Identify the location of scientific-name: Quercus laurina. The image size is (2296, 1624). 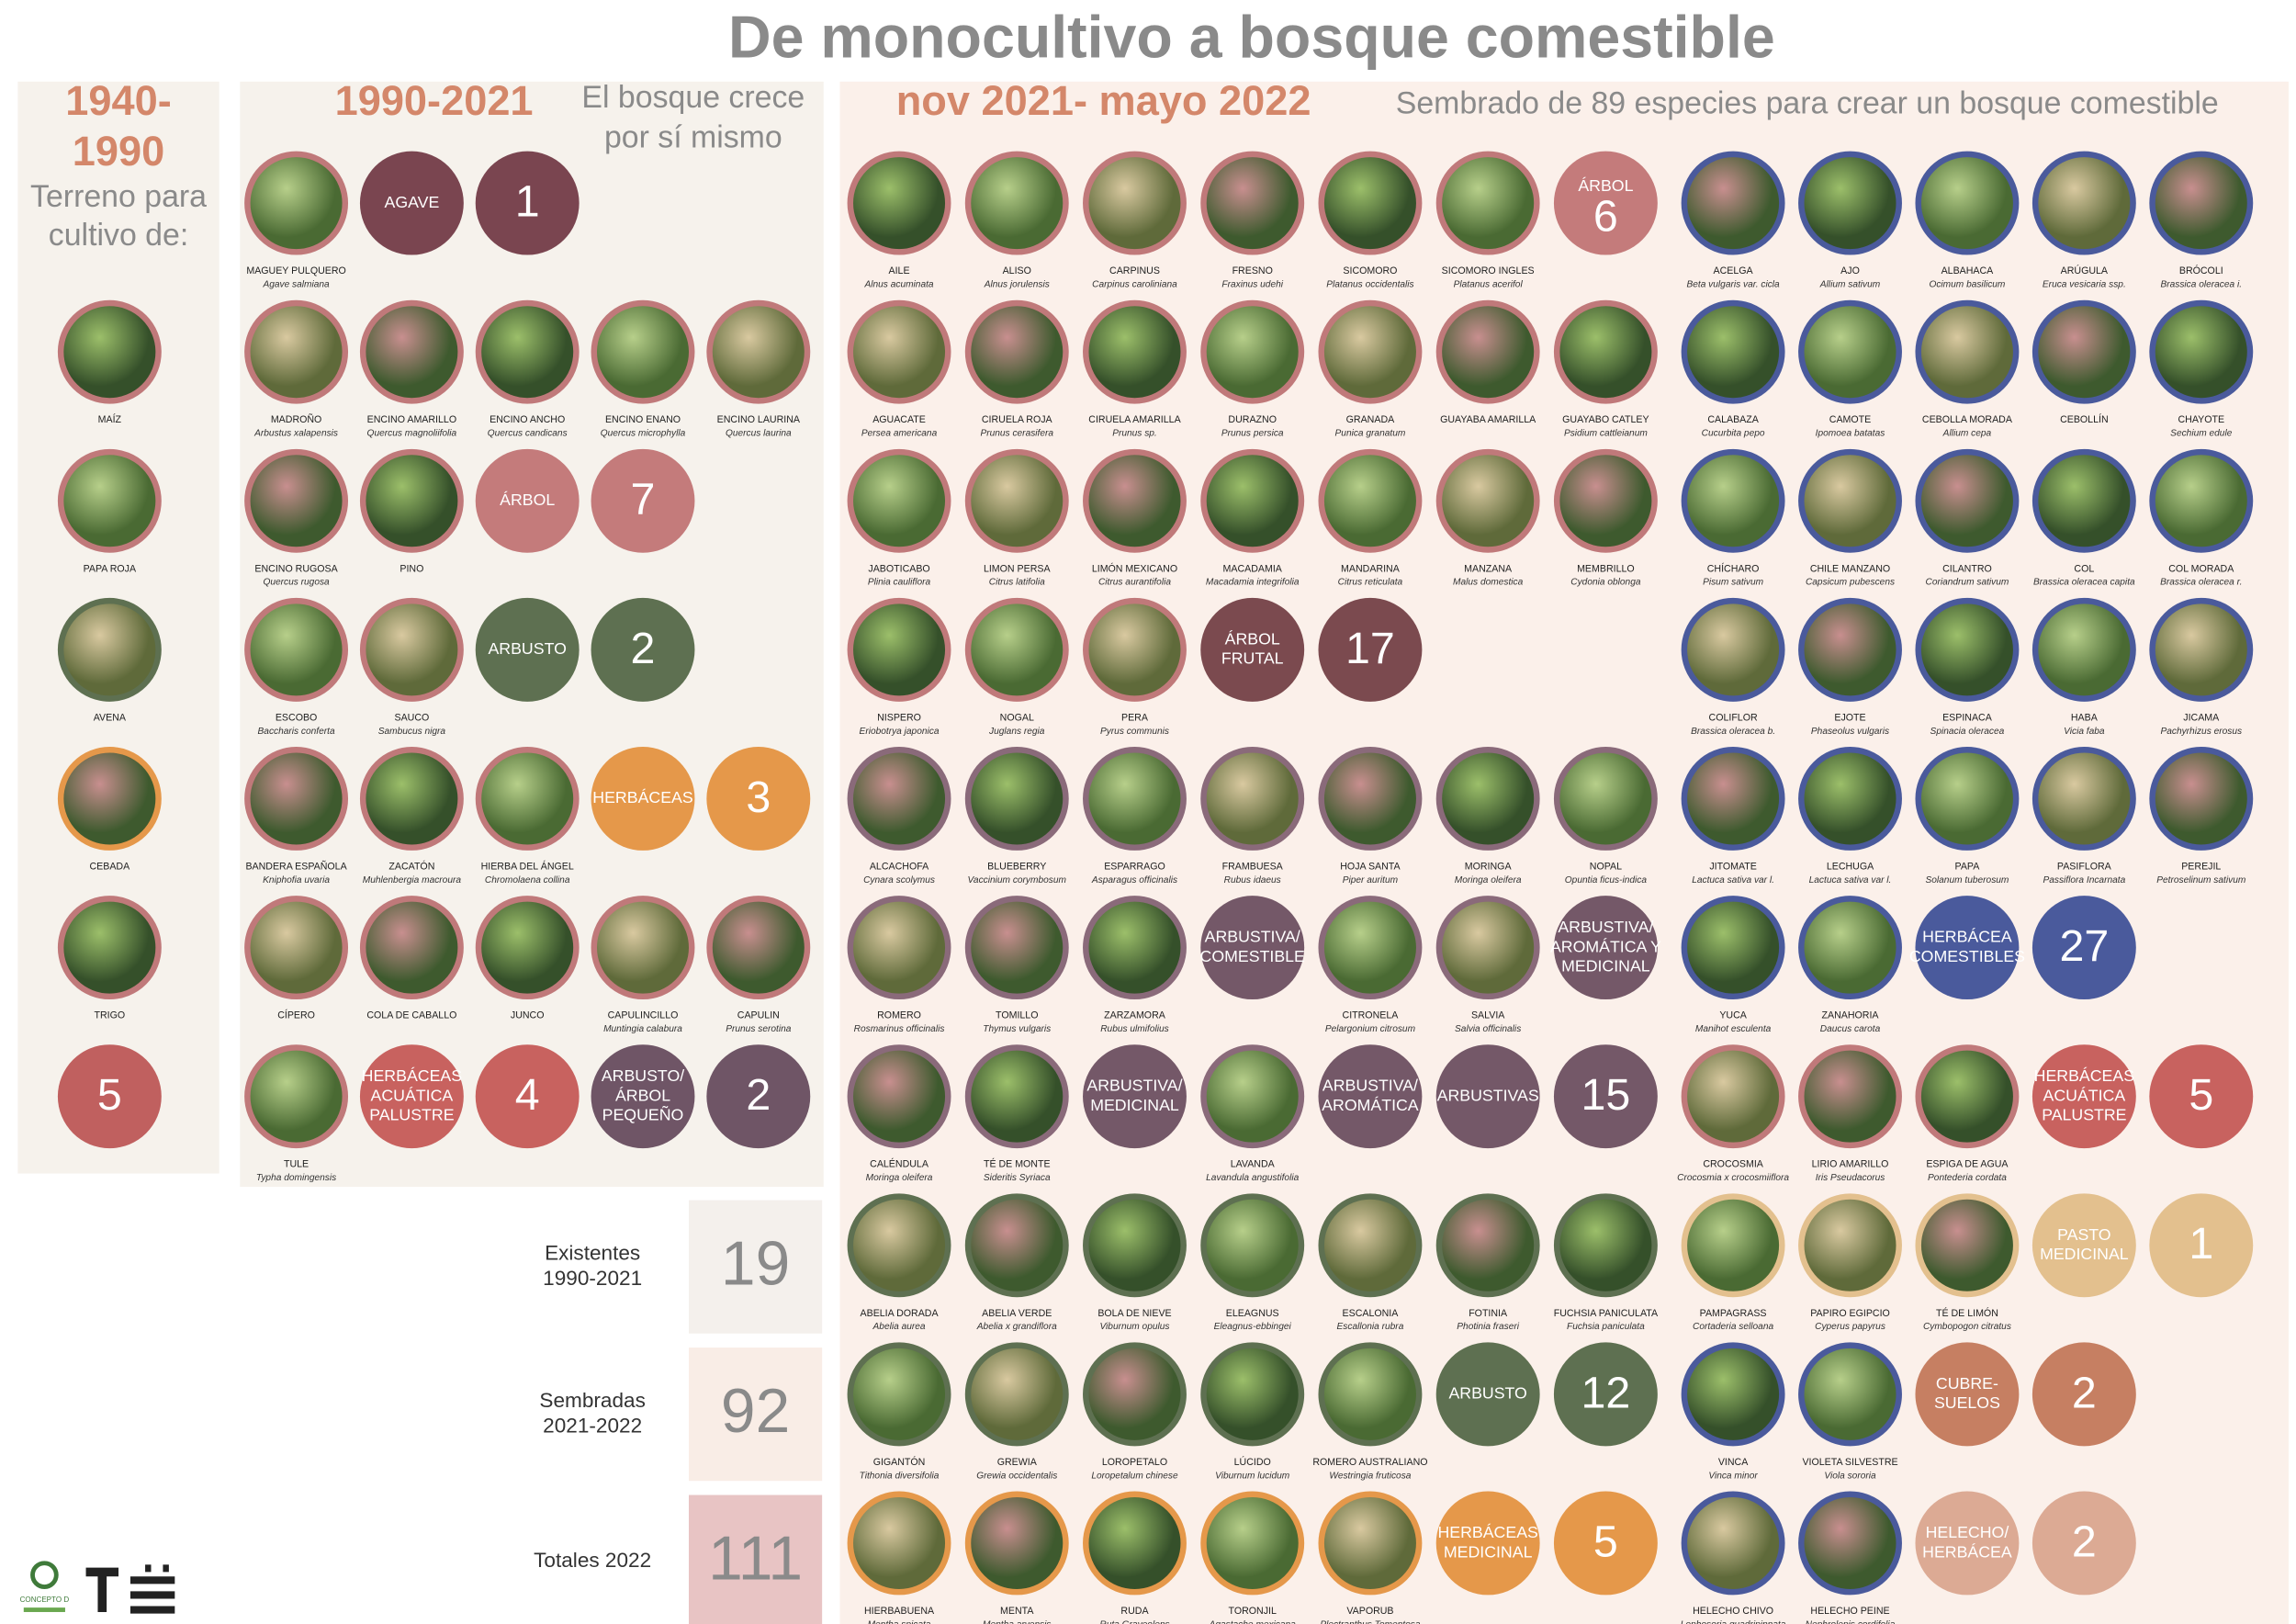
(759, 434).